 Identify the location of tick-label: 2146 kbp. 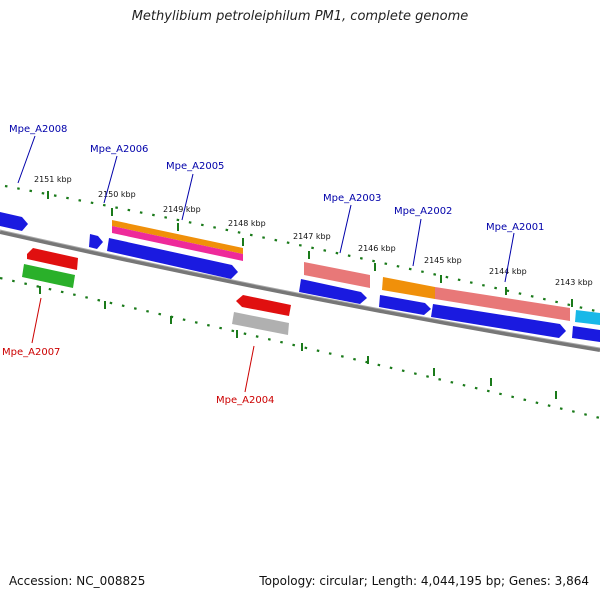
(377, 248).